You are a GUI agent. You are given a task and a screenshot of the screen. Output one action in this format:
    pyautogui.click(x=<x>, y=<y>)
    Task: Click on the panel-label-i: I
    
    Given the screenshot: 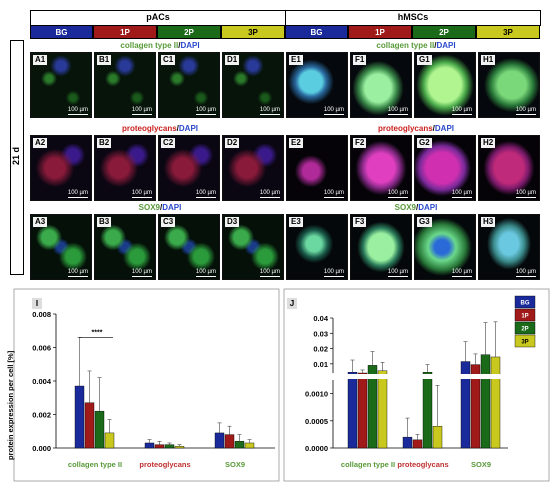 What is the action you would take?
    pyautogui.click(x=37, y=303)
    